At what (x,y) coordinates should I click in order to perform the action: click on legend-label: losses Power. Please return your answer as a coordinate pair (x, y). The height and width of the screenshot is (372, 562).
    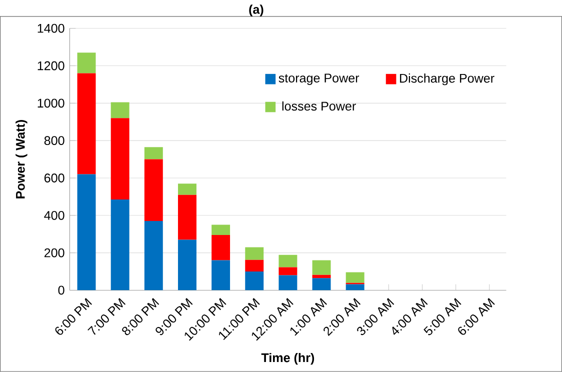
    Looking at the image, I should click on (319, 106).